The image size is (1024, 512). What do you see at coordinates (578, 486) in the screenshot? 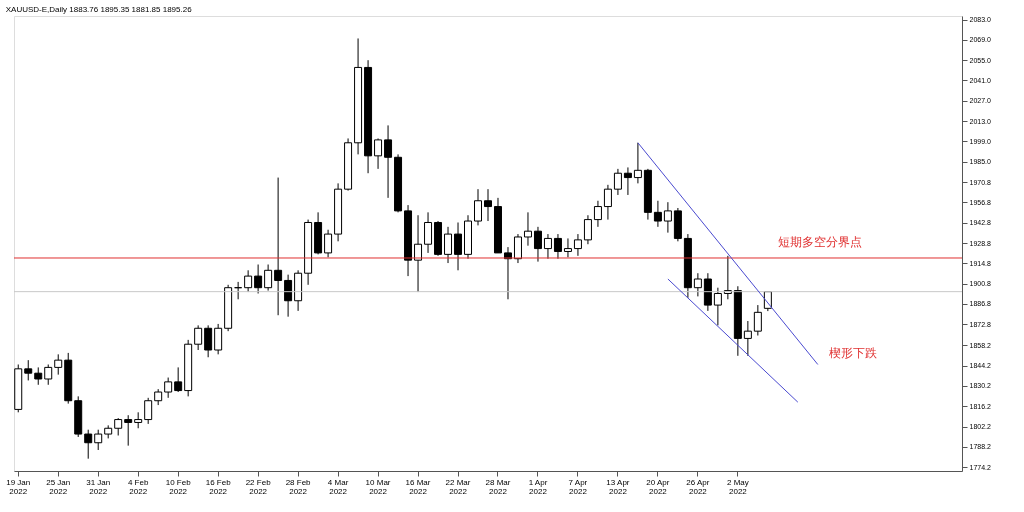
I see `x-tick-label: 7 Apr 2022` at bounding box center [578, 486].